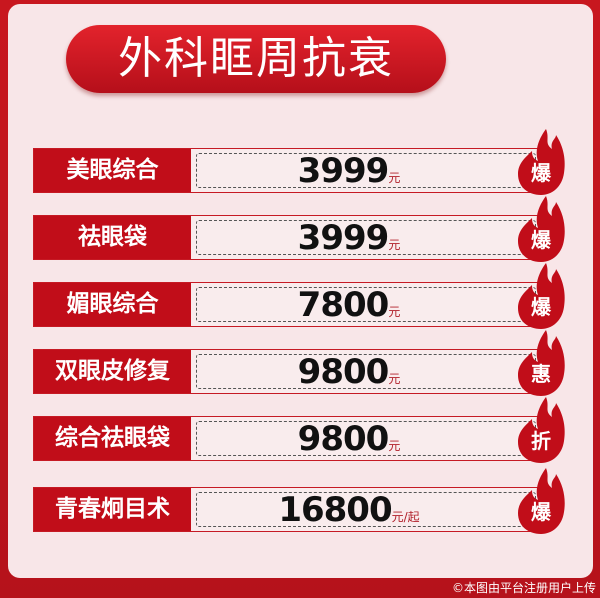  I want to click on item-name: 综合祛眼袋, so click(112, 438).